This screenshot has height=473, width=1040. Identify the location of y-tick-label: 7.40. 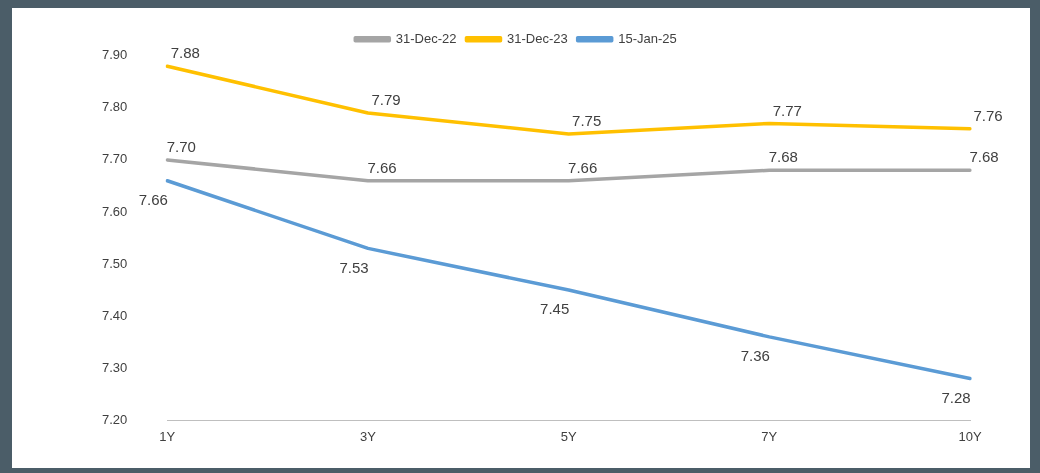
(114, 315).